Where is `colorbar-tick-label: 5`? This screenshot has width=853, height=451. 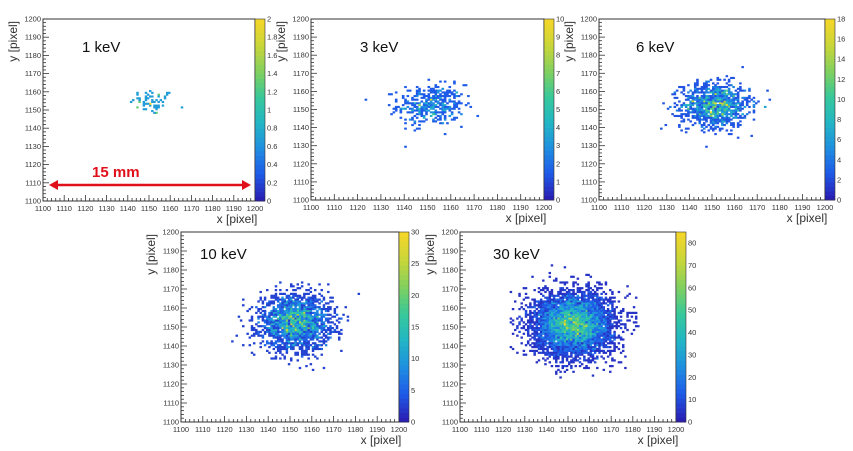 colorbar-tick-label: 5 is located at coordinates (558, 109).